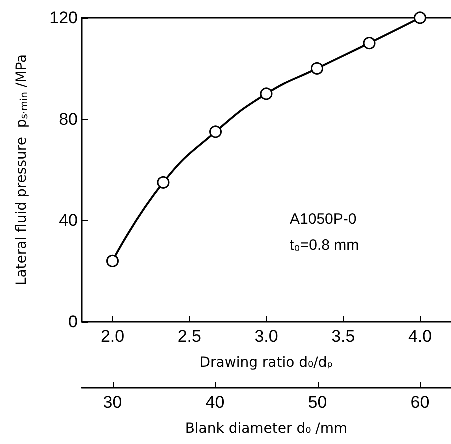 This screenshot has height=444, width=451. Describe the element at coordinates (266, 336) in the screenshot. I see `x-tick-label: 3.0` at that location.